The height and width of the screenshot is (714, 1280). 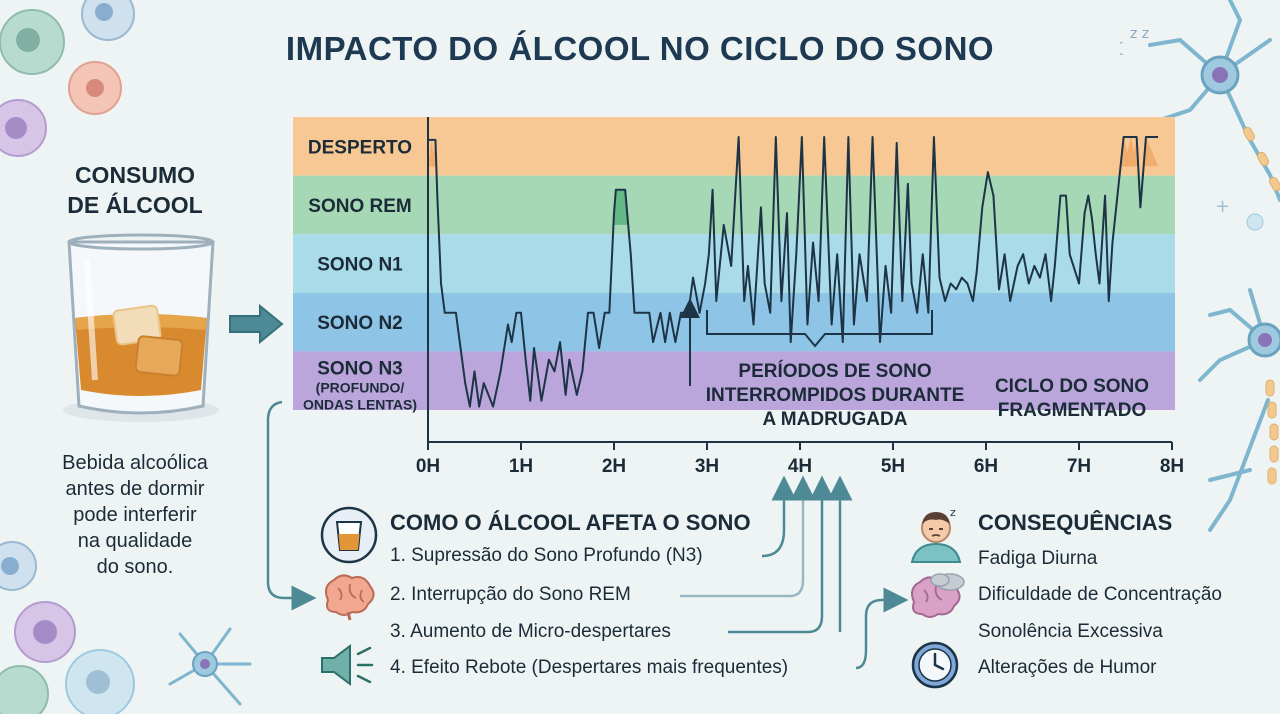 I want to click on decorative-neuron-right, so click(x=1239, y=410).